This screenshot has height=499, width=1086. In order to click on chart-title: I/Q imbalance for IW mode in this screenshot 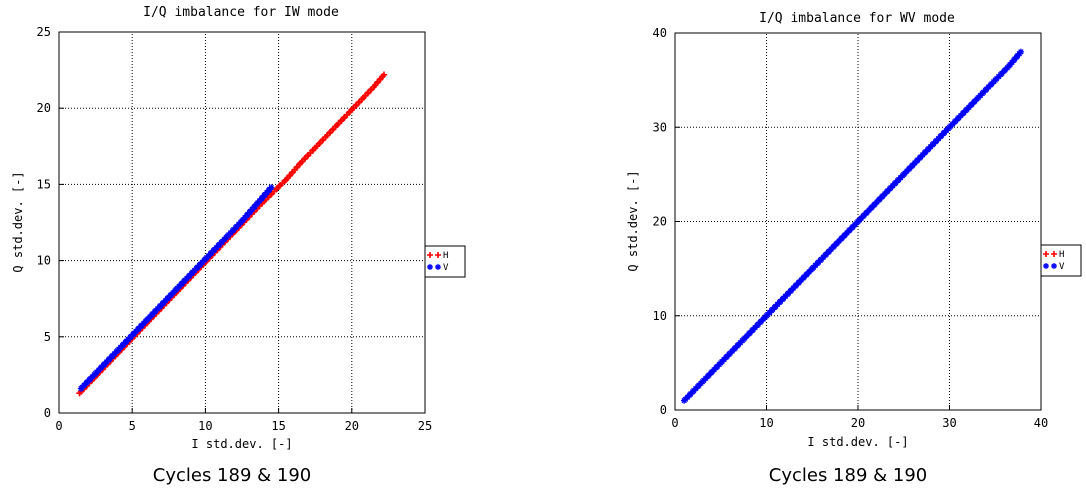, I will do `click(241, 12)`.